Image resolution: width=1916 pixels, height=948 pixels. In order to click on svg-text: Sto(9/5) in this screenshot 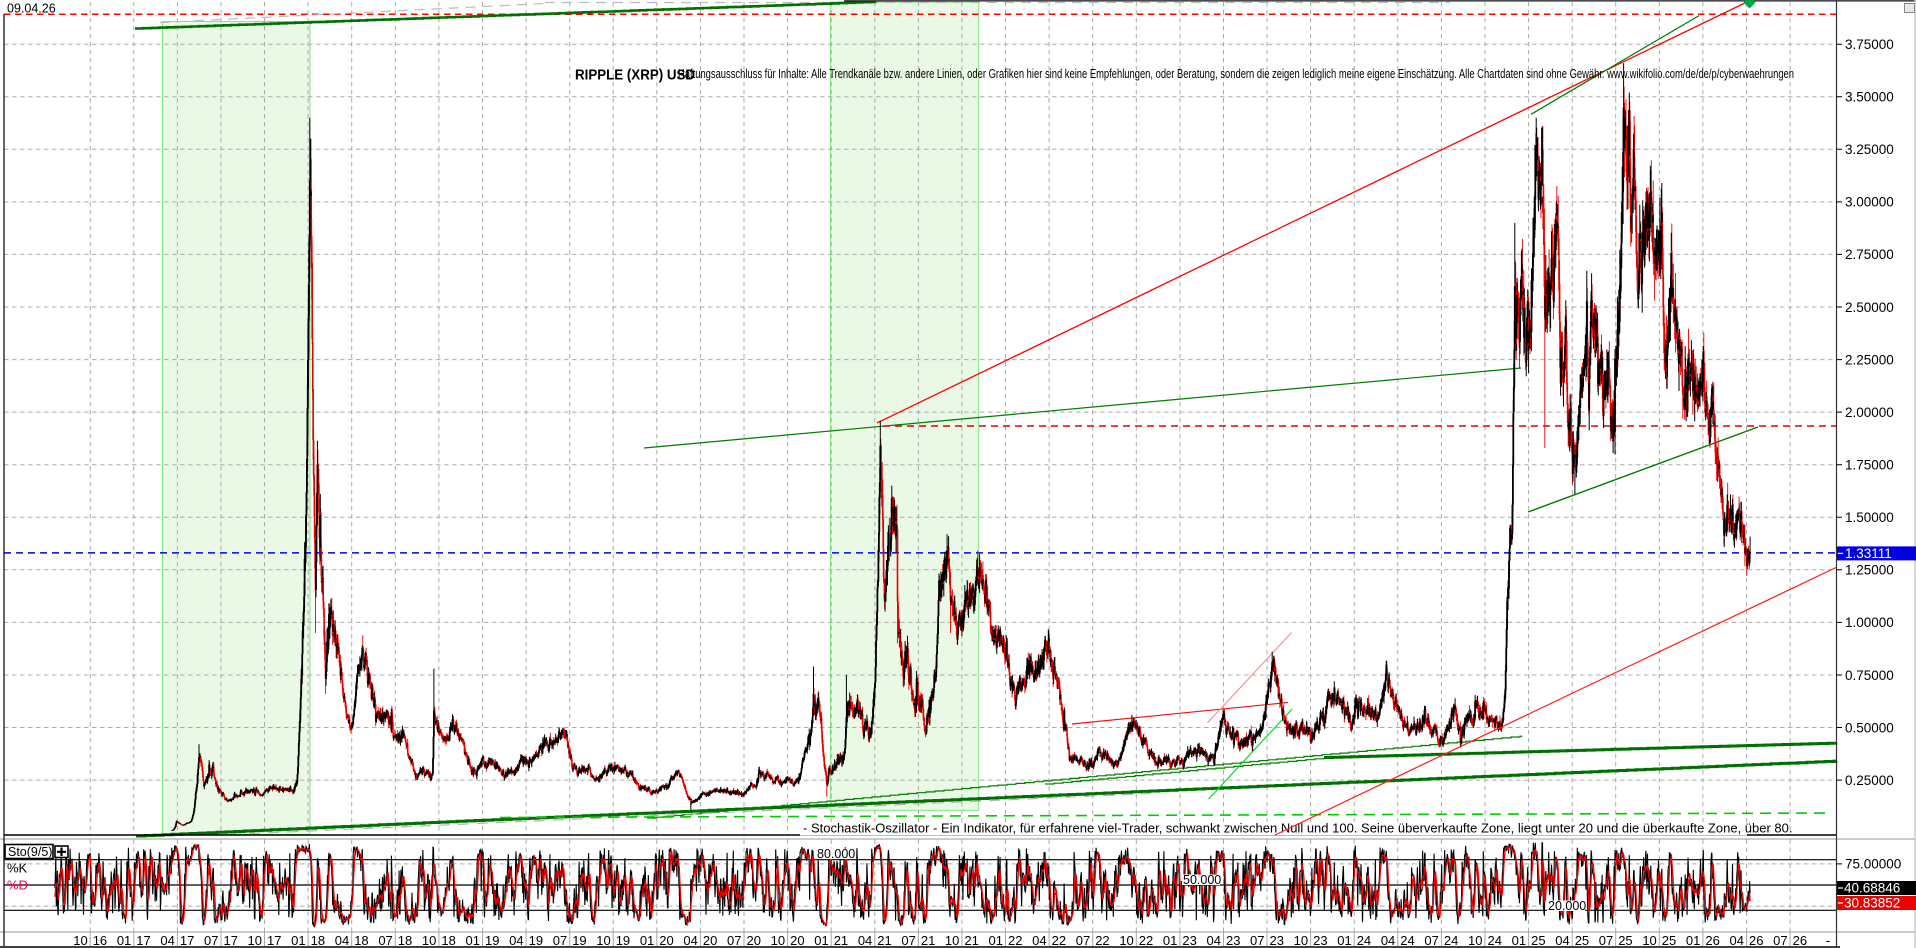, I will do `click(30, 852)`.